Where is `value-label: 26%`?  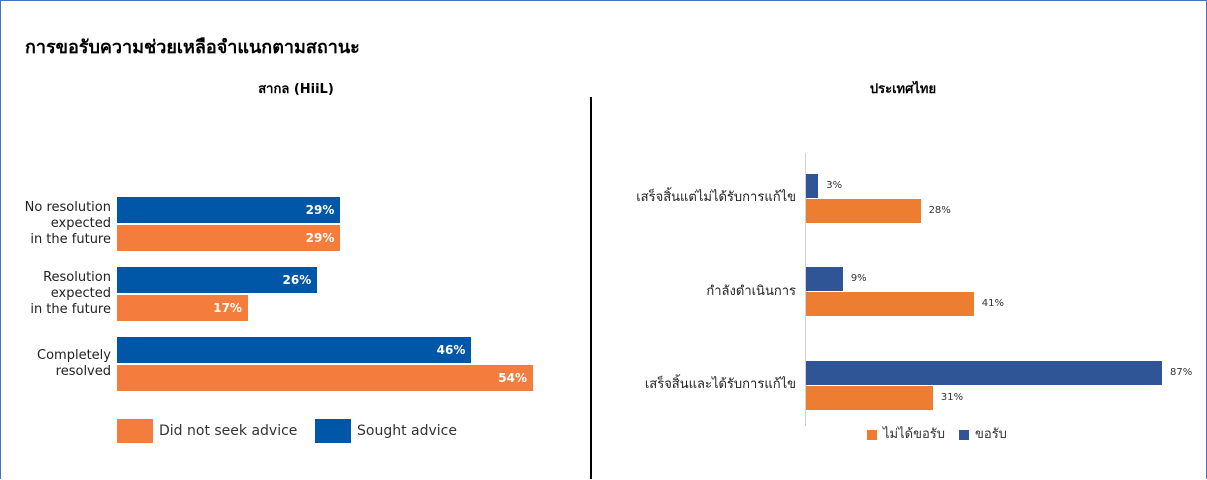
value-label: 26% is located at coordinates (297, 280).